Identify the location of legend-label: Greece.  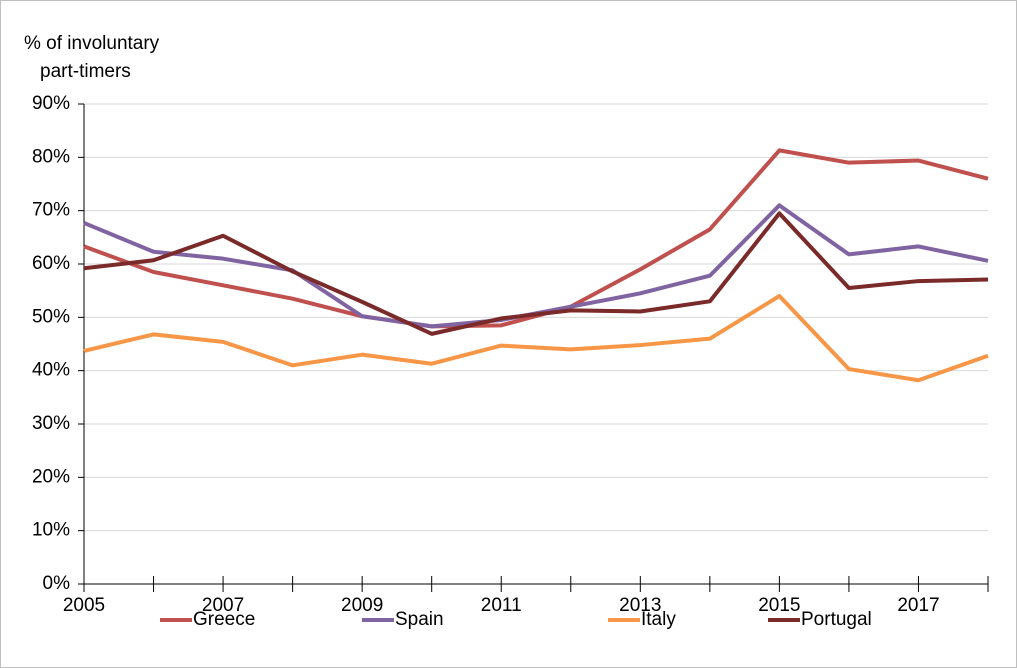
(224, 619).